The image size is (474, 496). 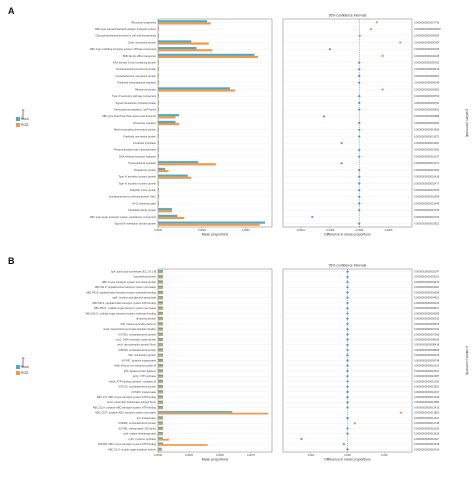 I want to click on category-label: Uncharacterized conserved protein YhbC, so click(x=133, y=197).